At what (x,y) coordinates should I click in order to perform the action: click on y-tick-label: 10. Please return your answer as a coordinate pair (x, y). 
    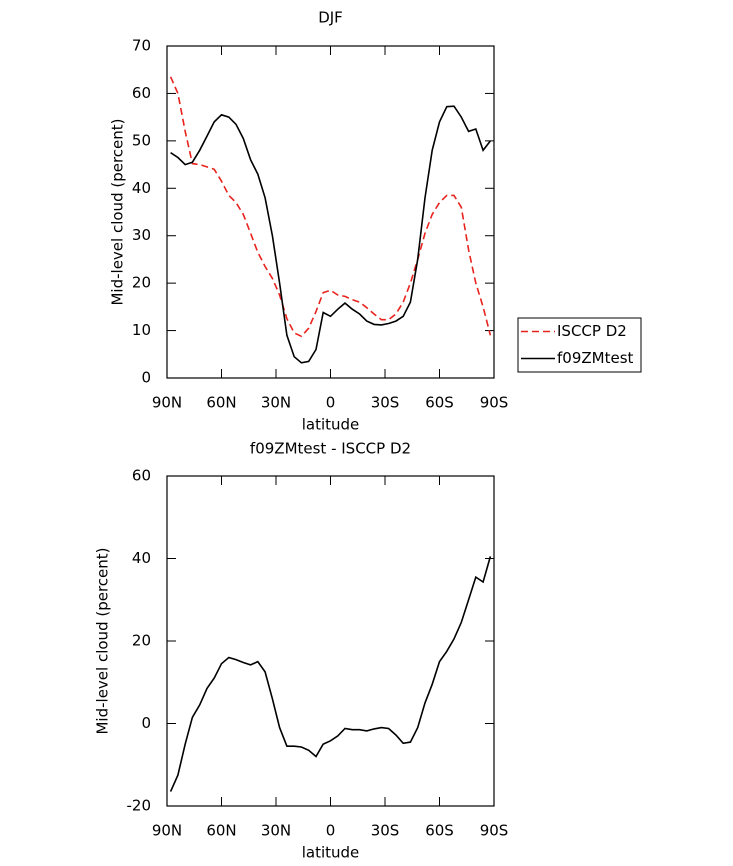
    Looking at the image, I should click on (141, 330).